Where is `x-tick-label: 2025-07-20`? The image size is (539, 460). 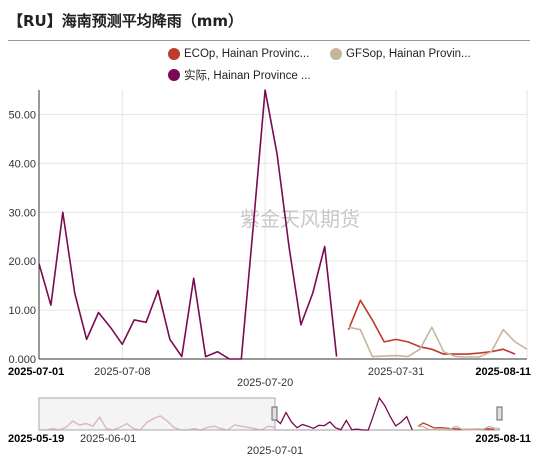 x-tick-label: 2025-07-20 is located at coordinates (265, 383).